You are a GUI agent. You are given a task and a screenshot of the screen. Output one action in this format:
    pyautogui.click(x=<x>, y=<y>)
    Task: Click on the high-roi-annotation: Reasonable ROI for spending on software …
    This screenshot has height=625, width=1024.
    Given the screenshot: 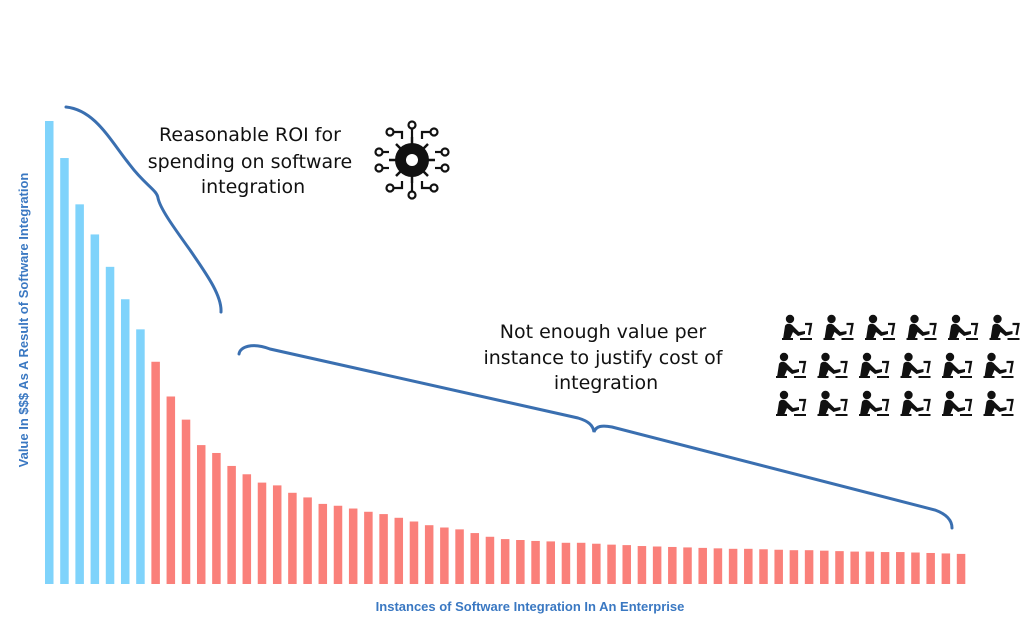 What is the action you would take?
    pyautogui.click(x=253, y=161)
    